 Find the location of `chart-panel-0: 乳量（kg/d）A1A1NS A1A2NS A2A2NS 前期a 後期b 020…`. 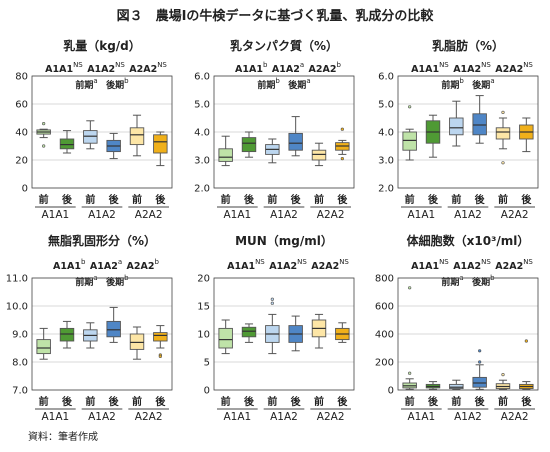

chart-panel-0: 乳量（kg/d）A1A1NS A1A2NS A2A2NS 前期a 後期b 020… is located at coordinates (93, 129).